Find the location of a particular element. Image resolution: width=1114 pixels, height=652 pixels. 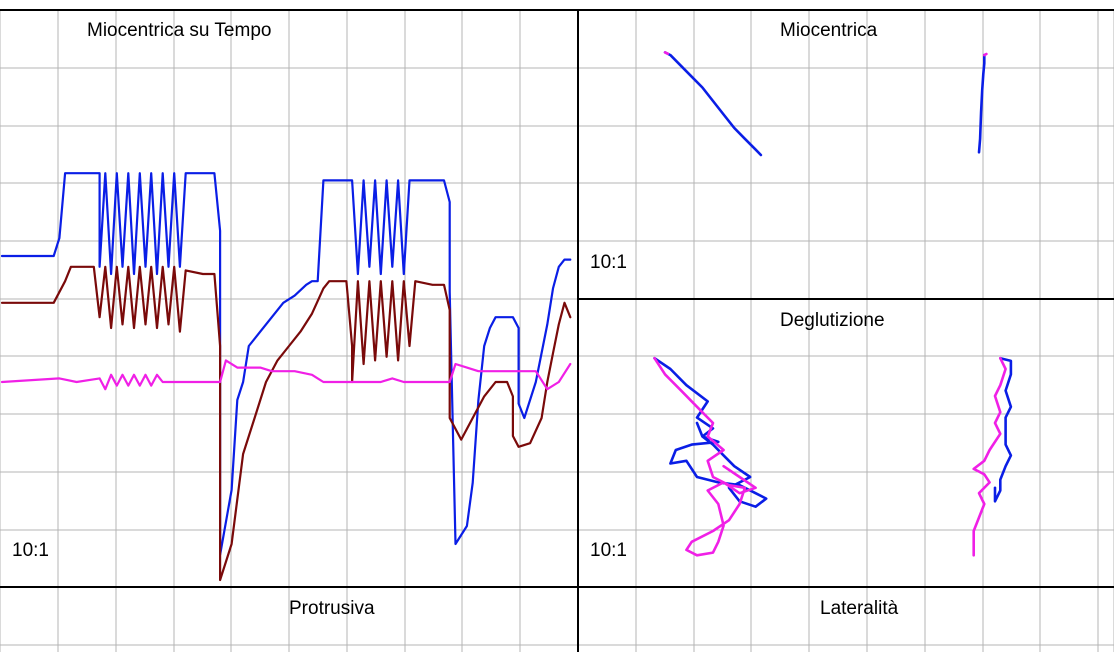

plot-0-series-2-line is located at coordinates (286, 375).